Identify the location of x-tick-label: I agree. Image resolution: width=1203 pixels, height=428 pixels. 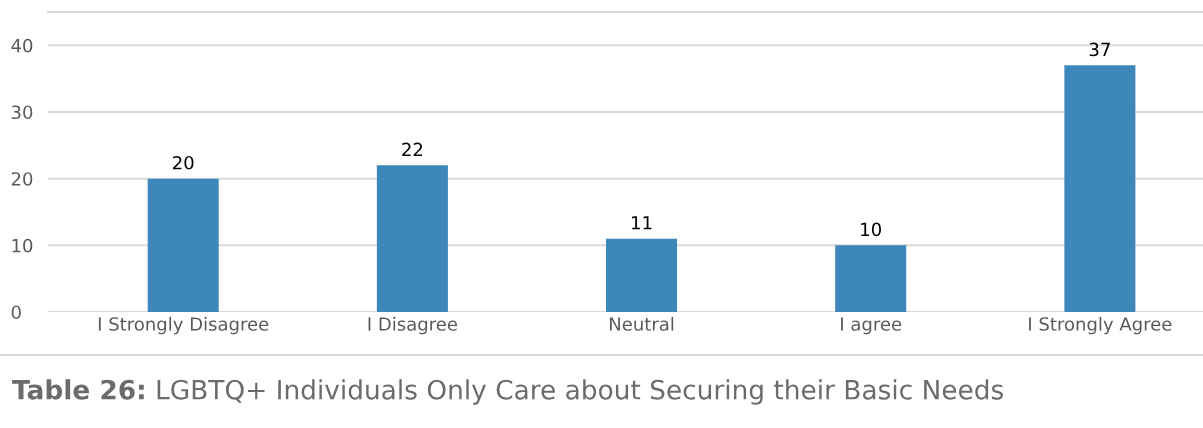
(871, 326).